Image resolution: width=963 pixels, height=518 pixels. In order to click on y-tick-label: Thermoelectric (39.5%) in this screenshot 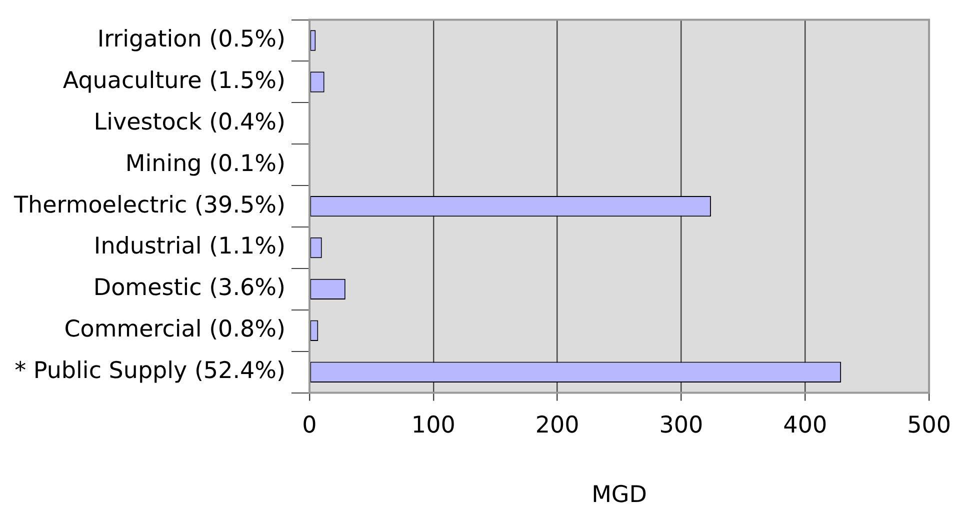, I will do `click(149, 205)`.